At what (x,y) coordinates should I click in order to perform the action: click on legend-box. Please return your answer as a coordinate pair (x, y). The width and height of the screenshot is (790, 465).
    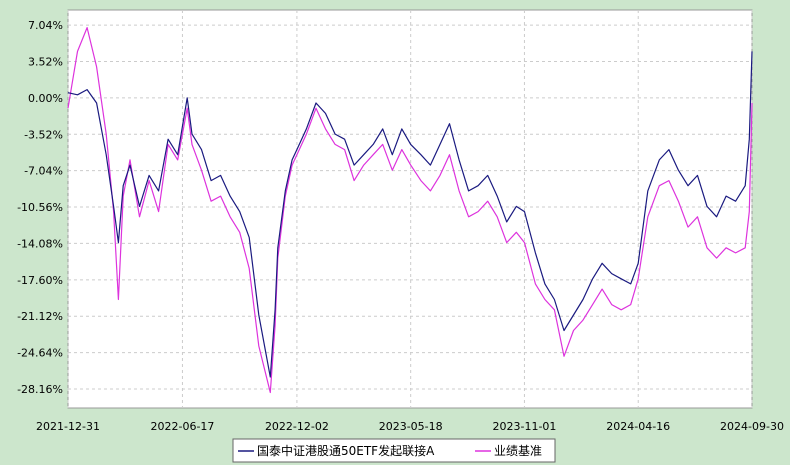
    Looking at the image, I should click on (394, 450).